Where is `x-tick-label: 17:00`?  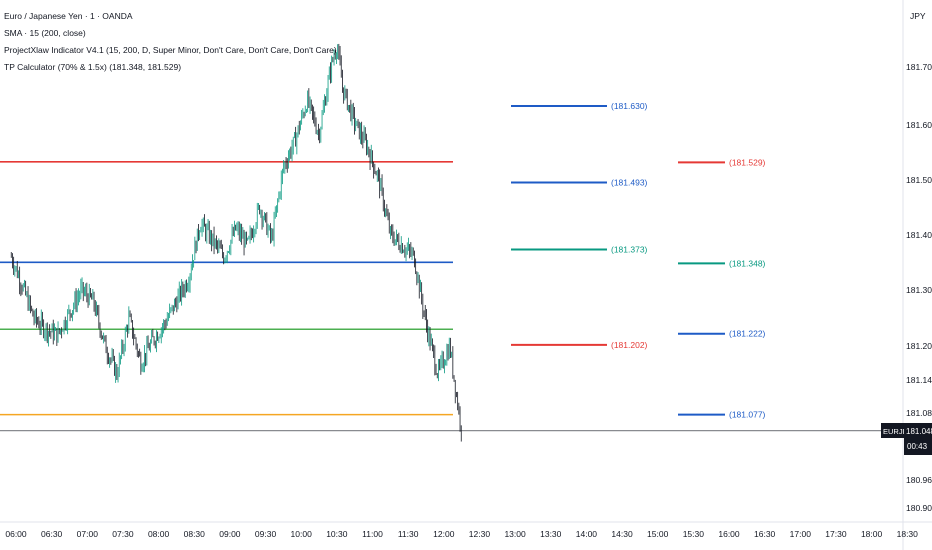 x-tick-label: 17:00 is located at coordinates (801, 534).